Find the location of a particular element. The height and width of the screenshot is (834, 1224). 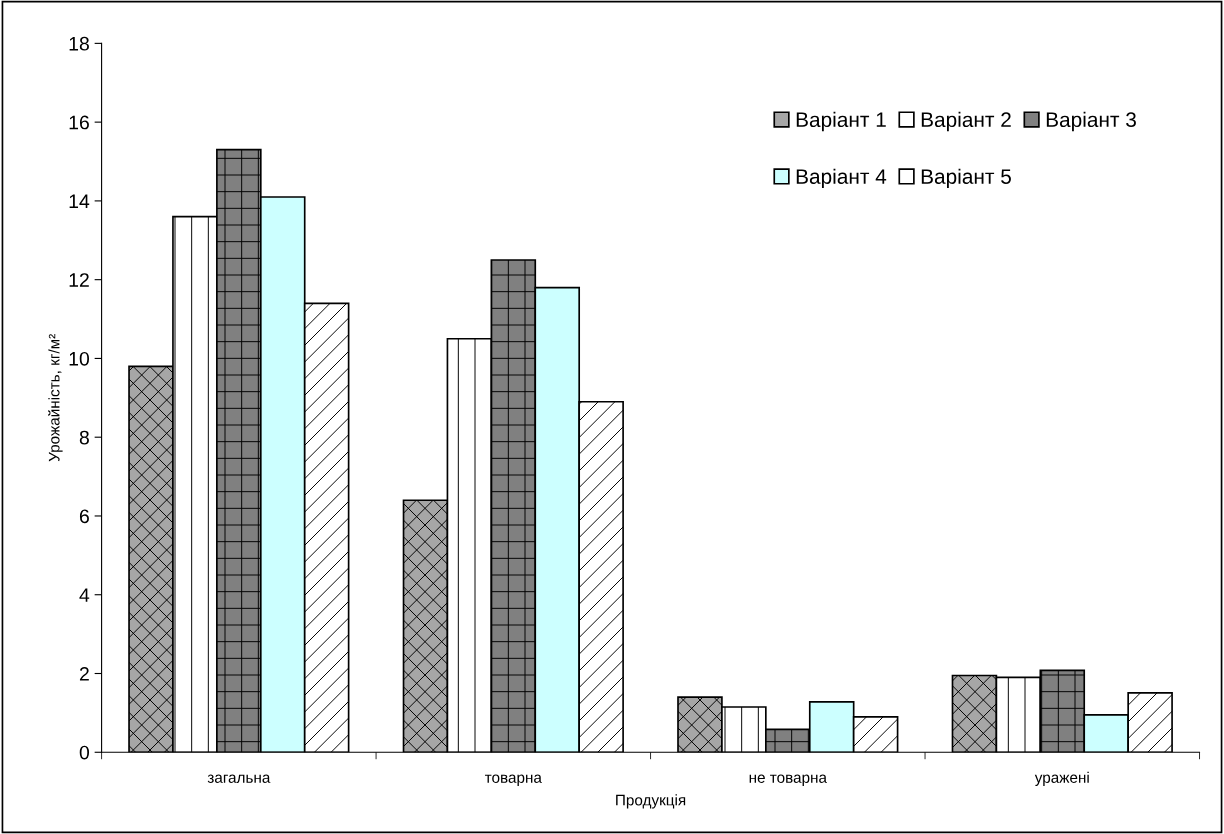

y-tick-label: 0 is located at coordinates (84, 752).